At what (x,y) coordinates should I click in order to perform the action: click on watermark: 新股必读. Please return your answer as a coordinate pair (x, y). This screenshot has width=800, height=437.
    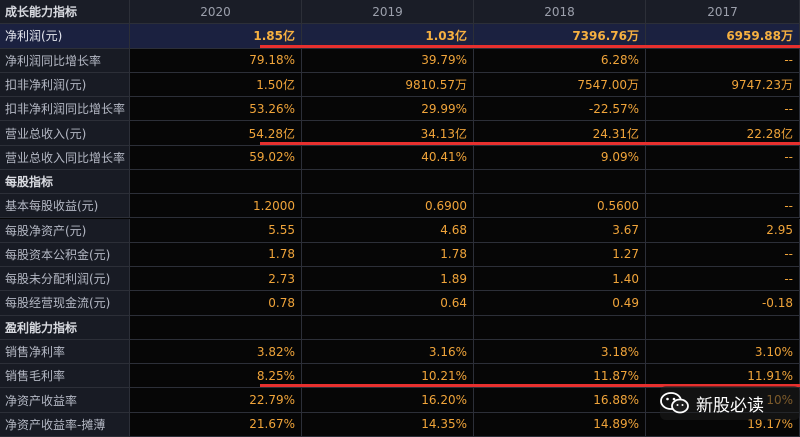
    Looking at the image, I should click on (730, 403).